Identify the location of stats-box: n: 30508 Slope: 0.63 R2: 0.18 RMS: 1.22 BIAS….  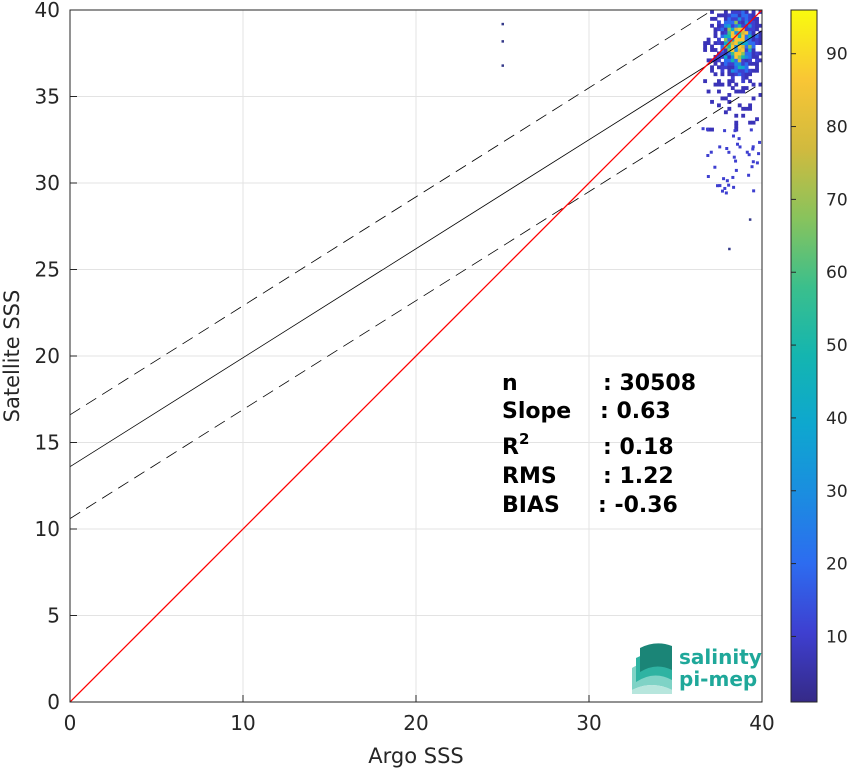
(599, 444).